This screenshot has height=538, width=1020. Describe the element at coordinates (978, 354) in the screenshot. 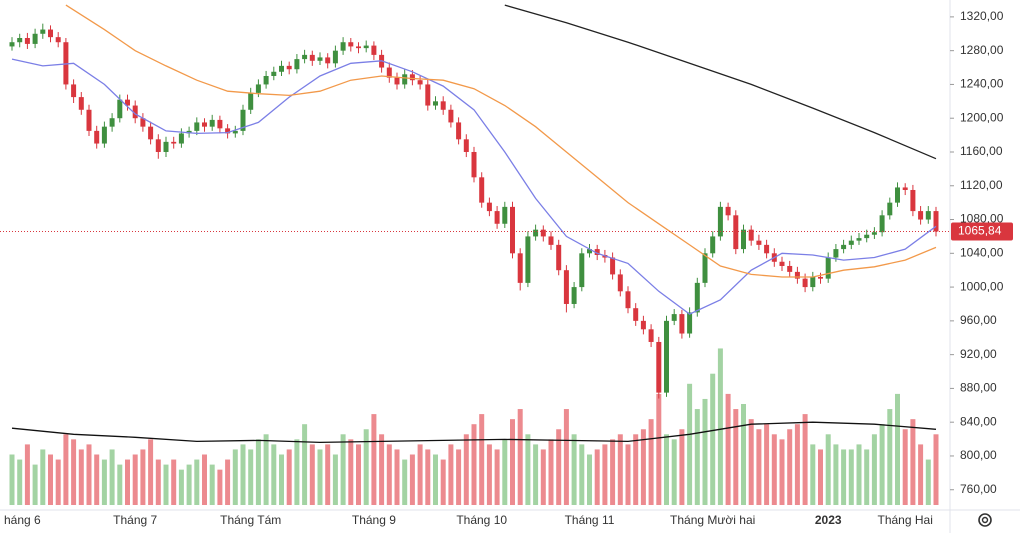

I see `y-tick-label: 920,00` at that location.